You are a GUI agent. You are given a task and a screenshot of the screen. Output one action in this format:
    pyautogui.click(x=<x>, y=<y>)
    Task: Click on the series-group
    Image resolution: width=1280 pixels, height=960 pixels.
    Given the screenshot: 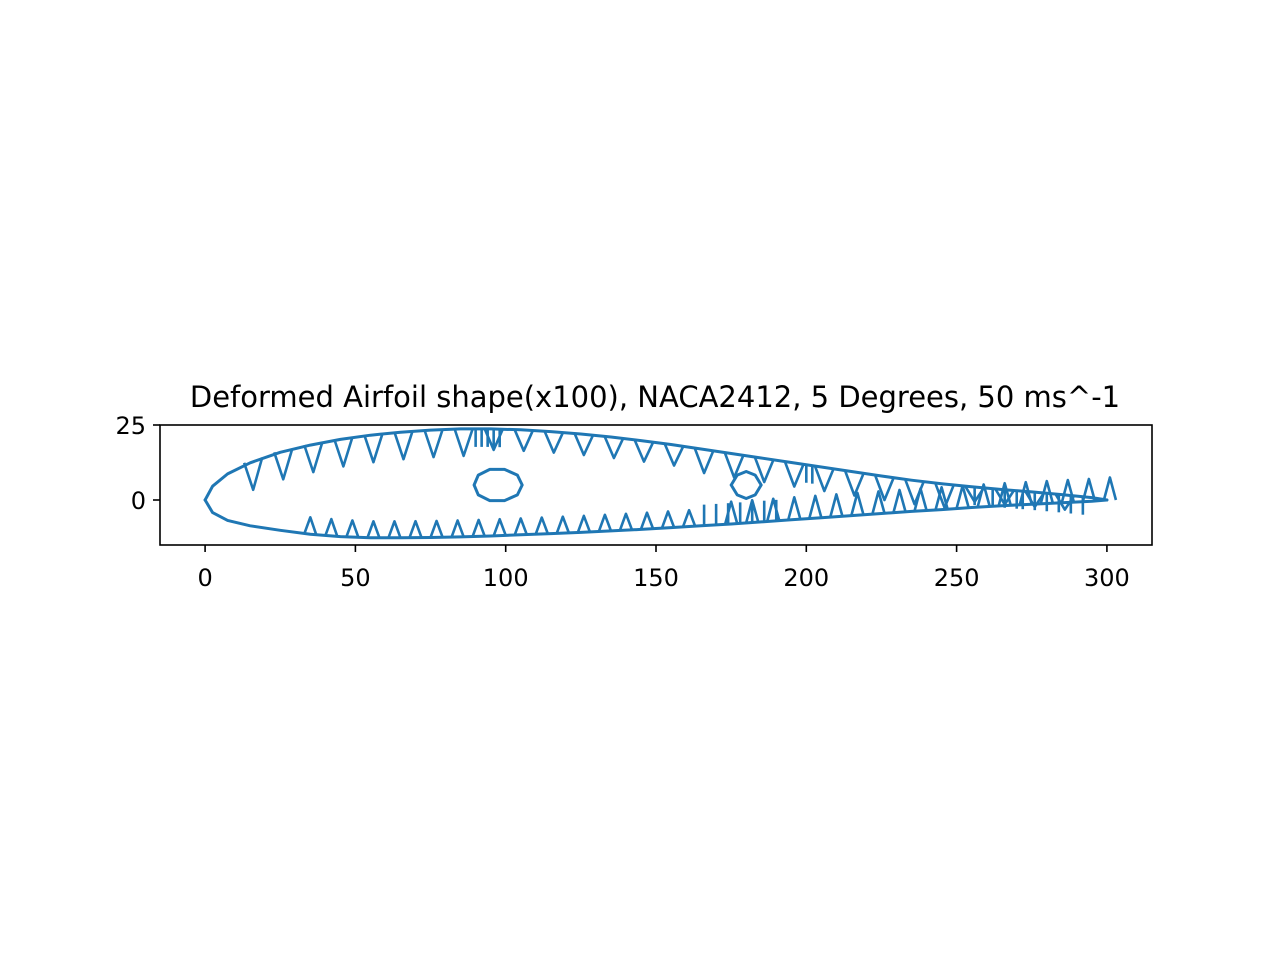 What is the action you would take?
    pyautogui.click(x=656, y=483)
    